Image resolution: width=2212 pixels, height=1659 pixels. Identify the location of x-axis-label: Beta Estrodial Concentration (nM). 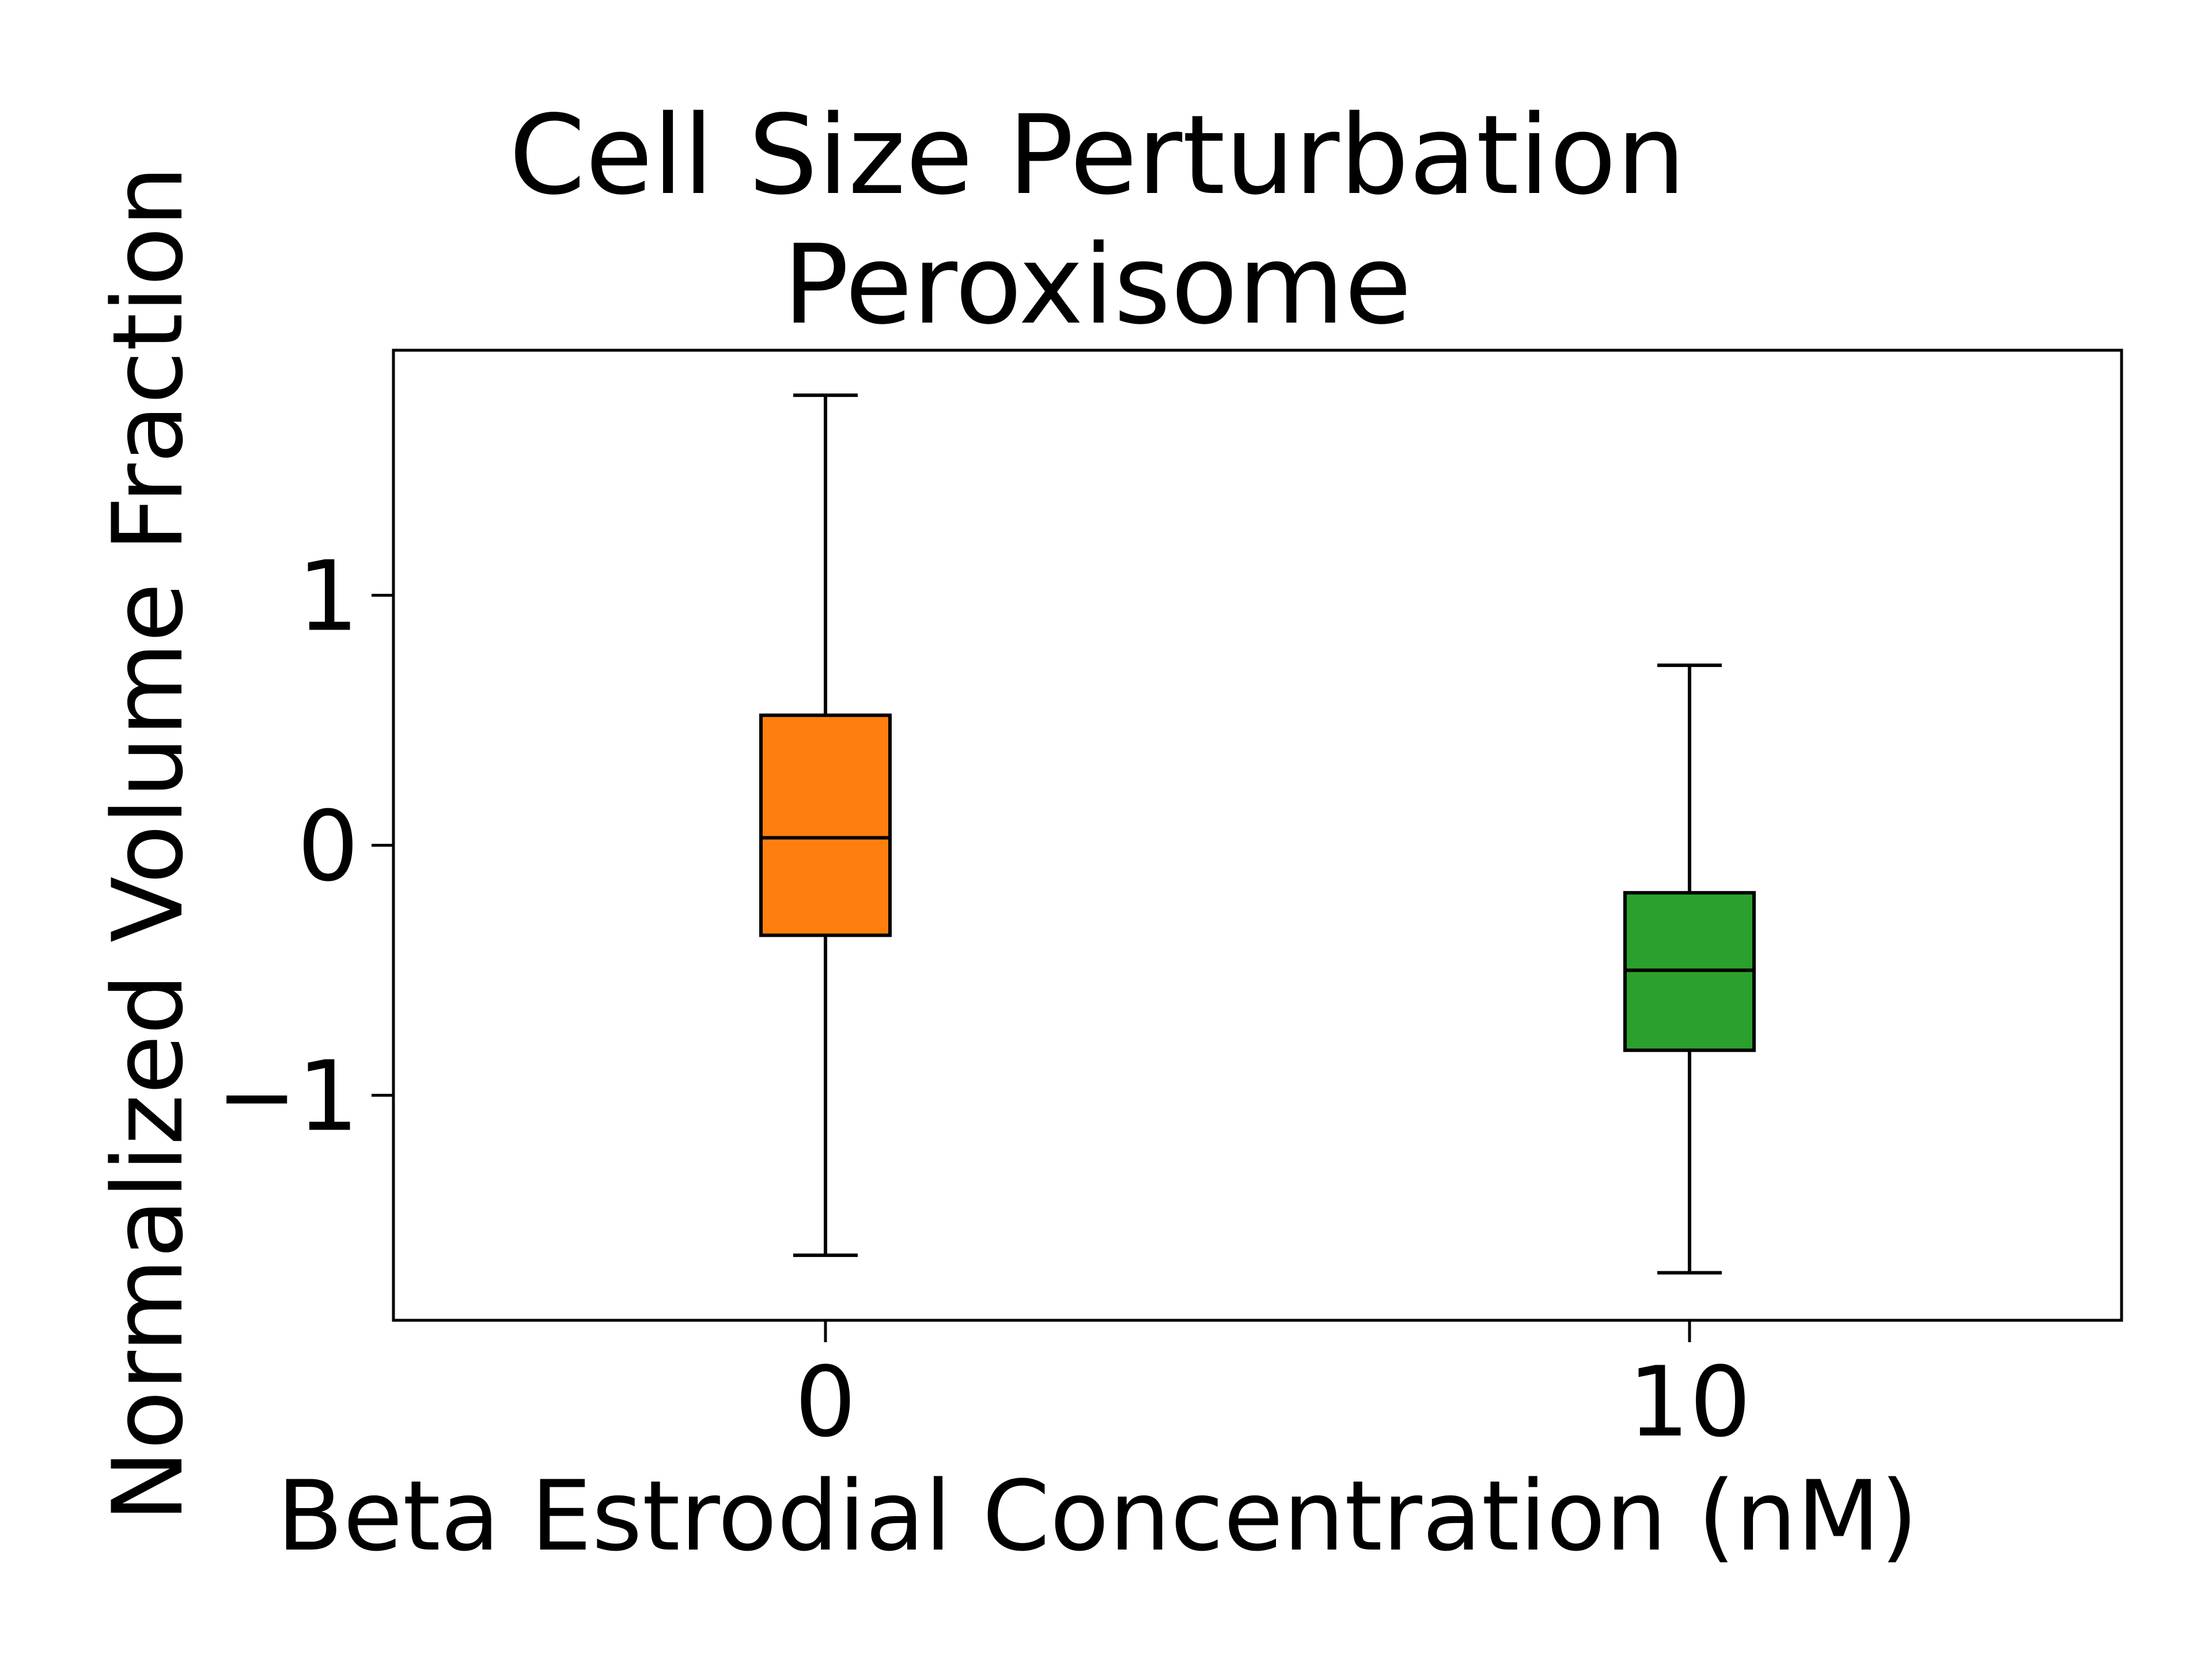
(1097, 1516).